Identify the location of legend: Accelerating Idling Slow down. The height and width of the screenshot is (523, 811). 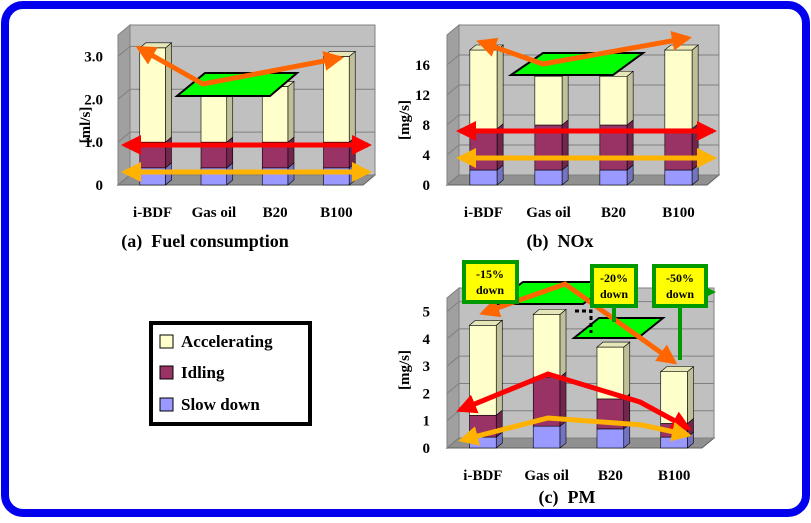
(230, 373).